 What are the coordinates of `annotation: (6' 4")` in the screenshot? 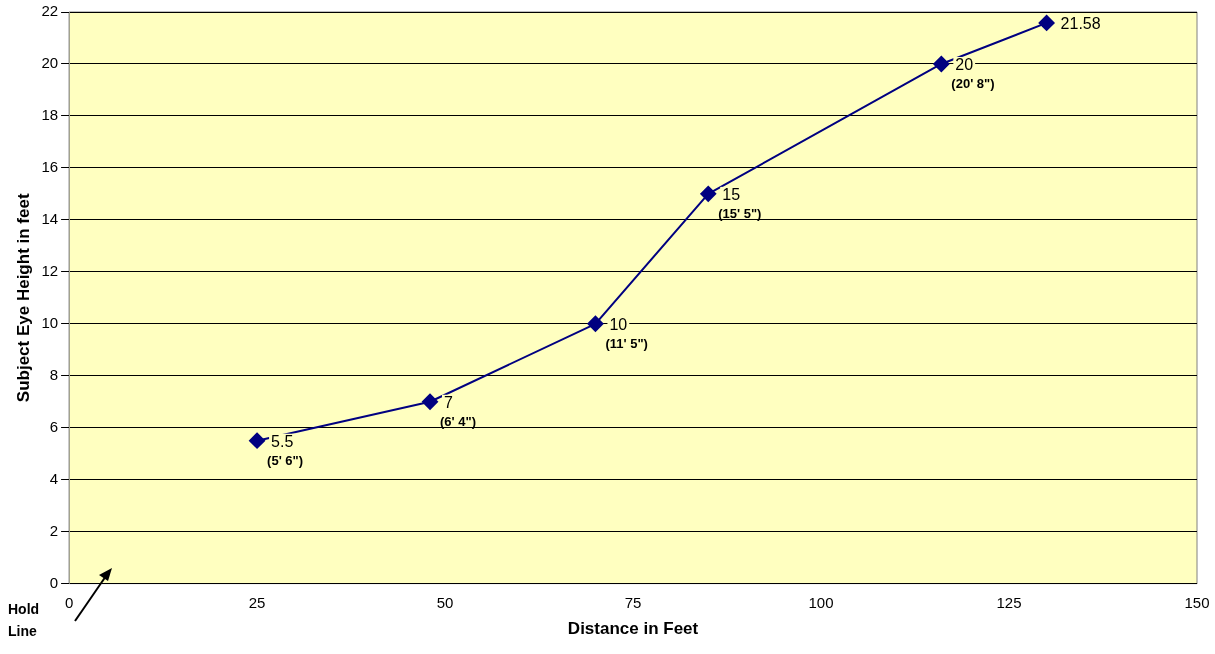 It's located at (458, 421).